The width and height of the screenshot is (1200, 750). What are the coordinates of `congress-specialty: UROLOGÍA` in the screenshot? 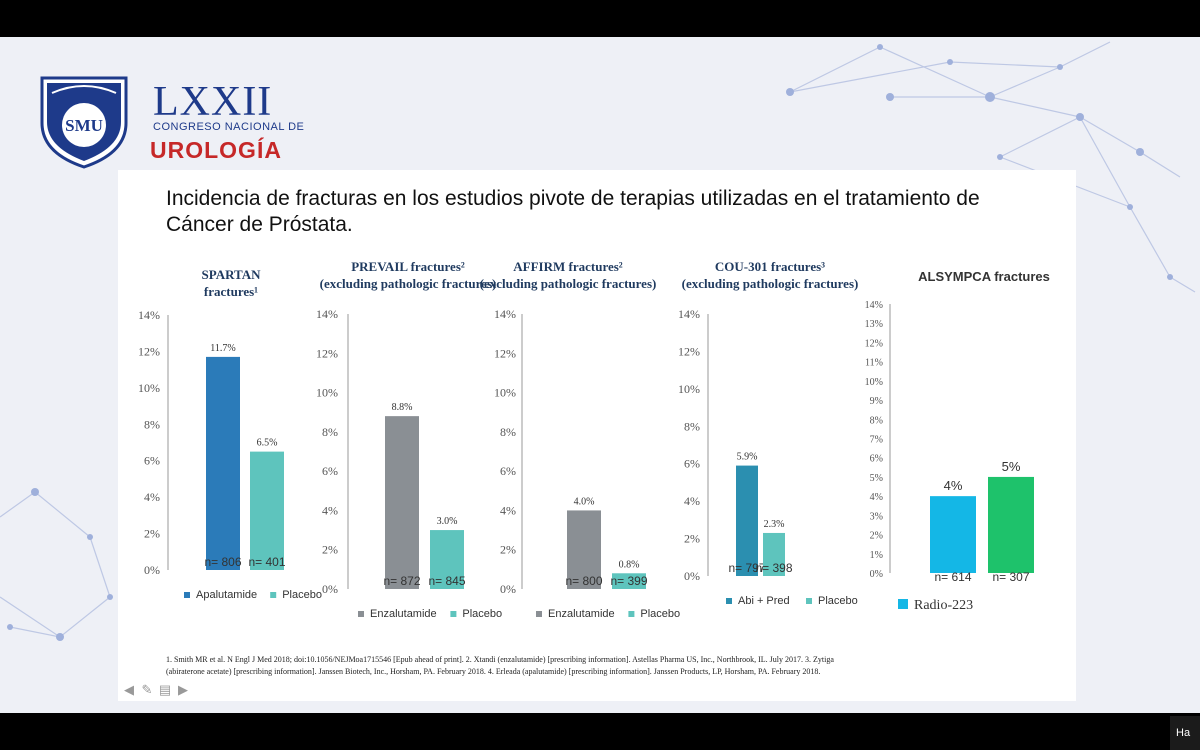 It's located at (216, 150).